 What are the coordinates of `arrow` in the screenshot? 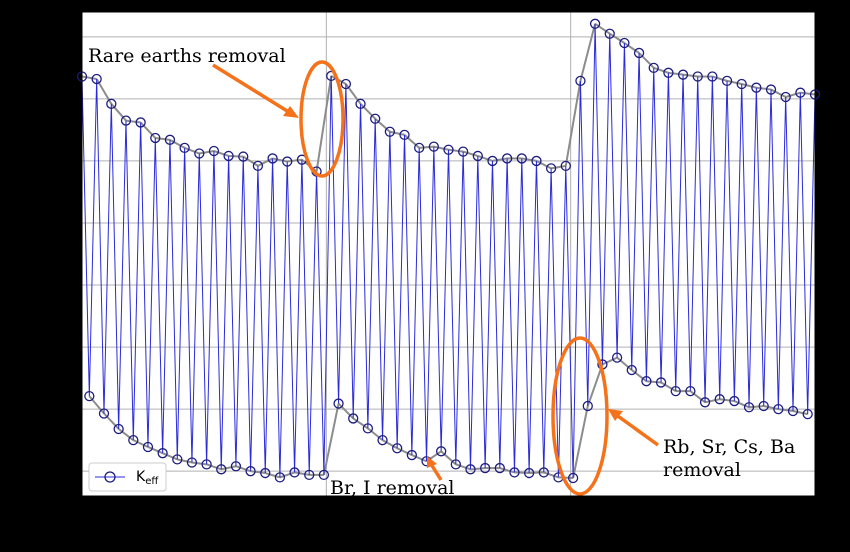 It's located at (252, 89).